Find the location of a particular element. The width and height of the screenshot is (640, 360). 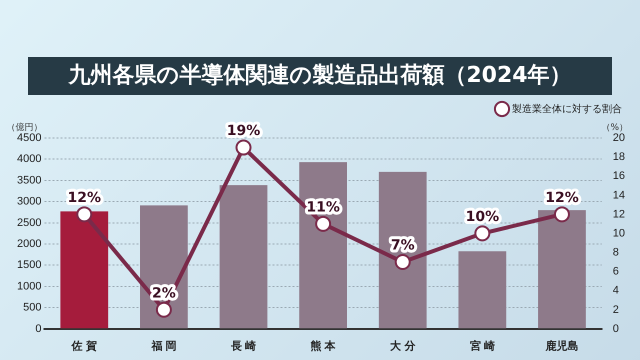

y-tick-label: 2500 is located at coordinates (29, 222).